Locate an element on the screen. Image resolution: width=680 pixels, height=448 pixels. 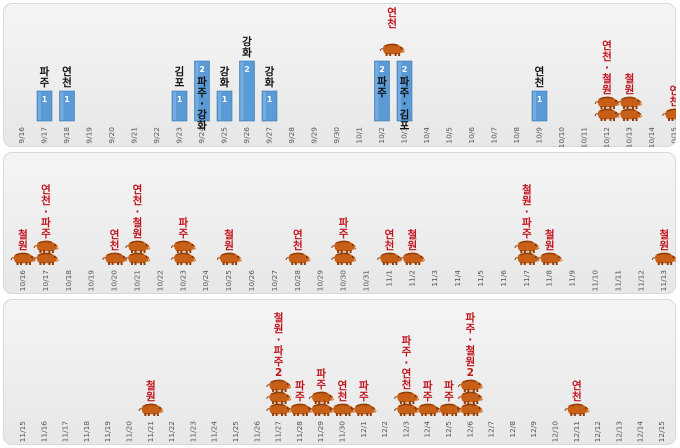
boar-label-11-8-line-1: 원 is located at coordinates (550, 245).